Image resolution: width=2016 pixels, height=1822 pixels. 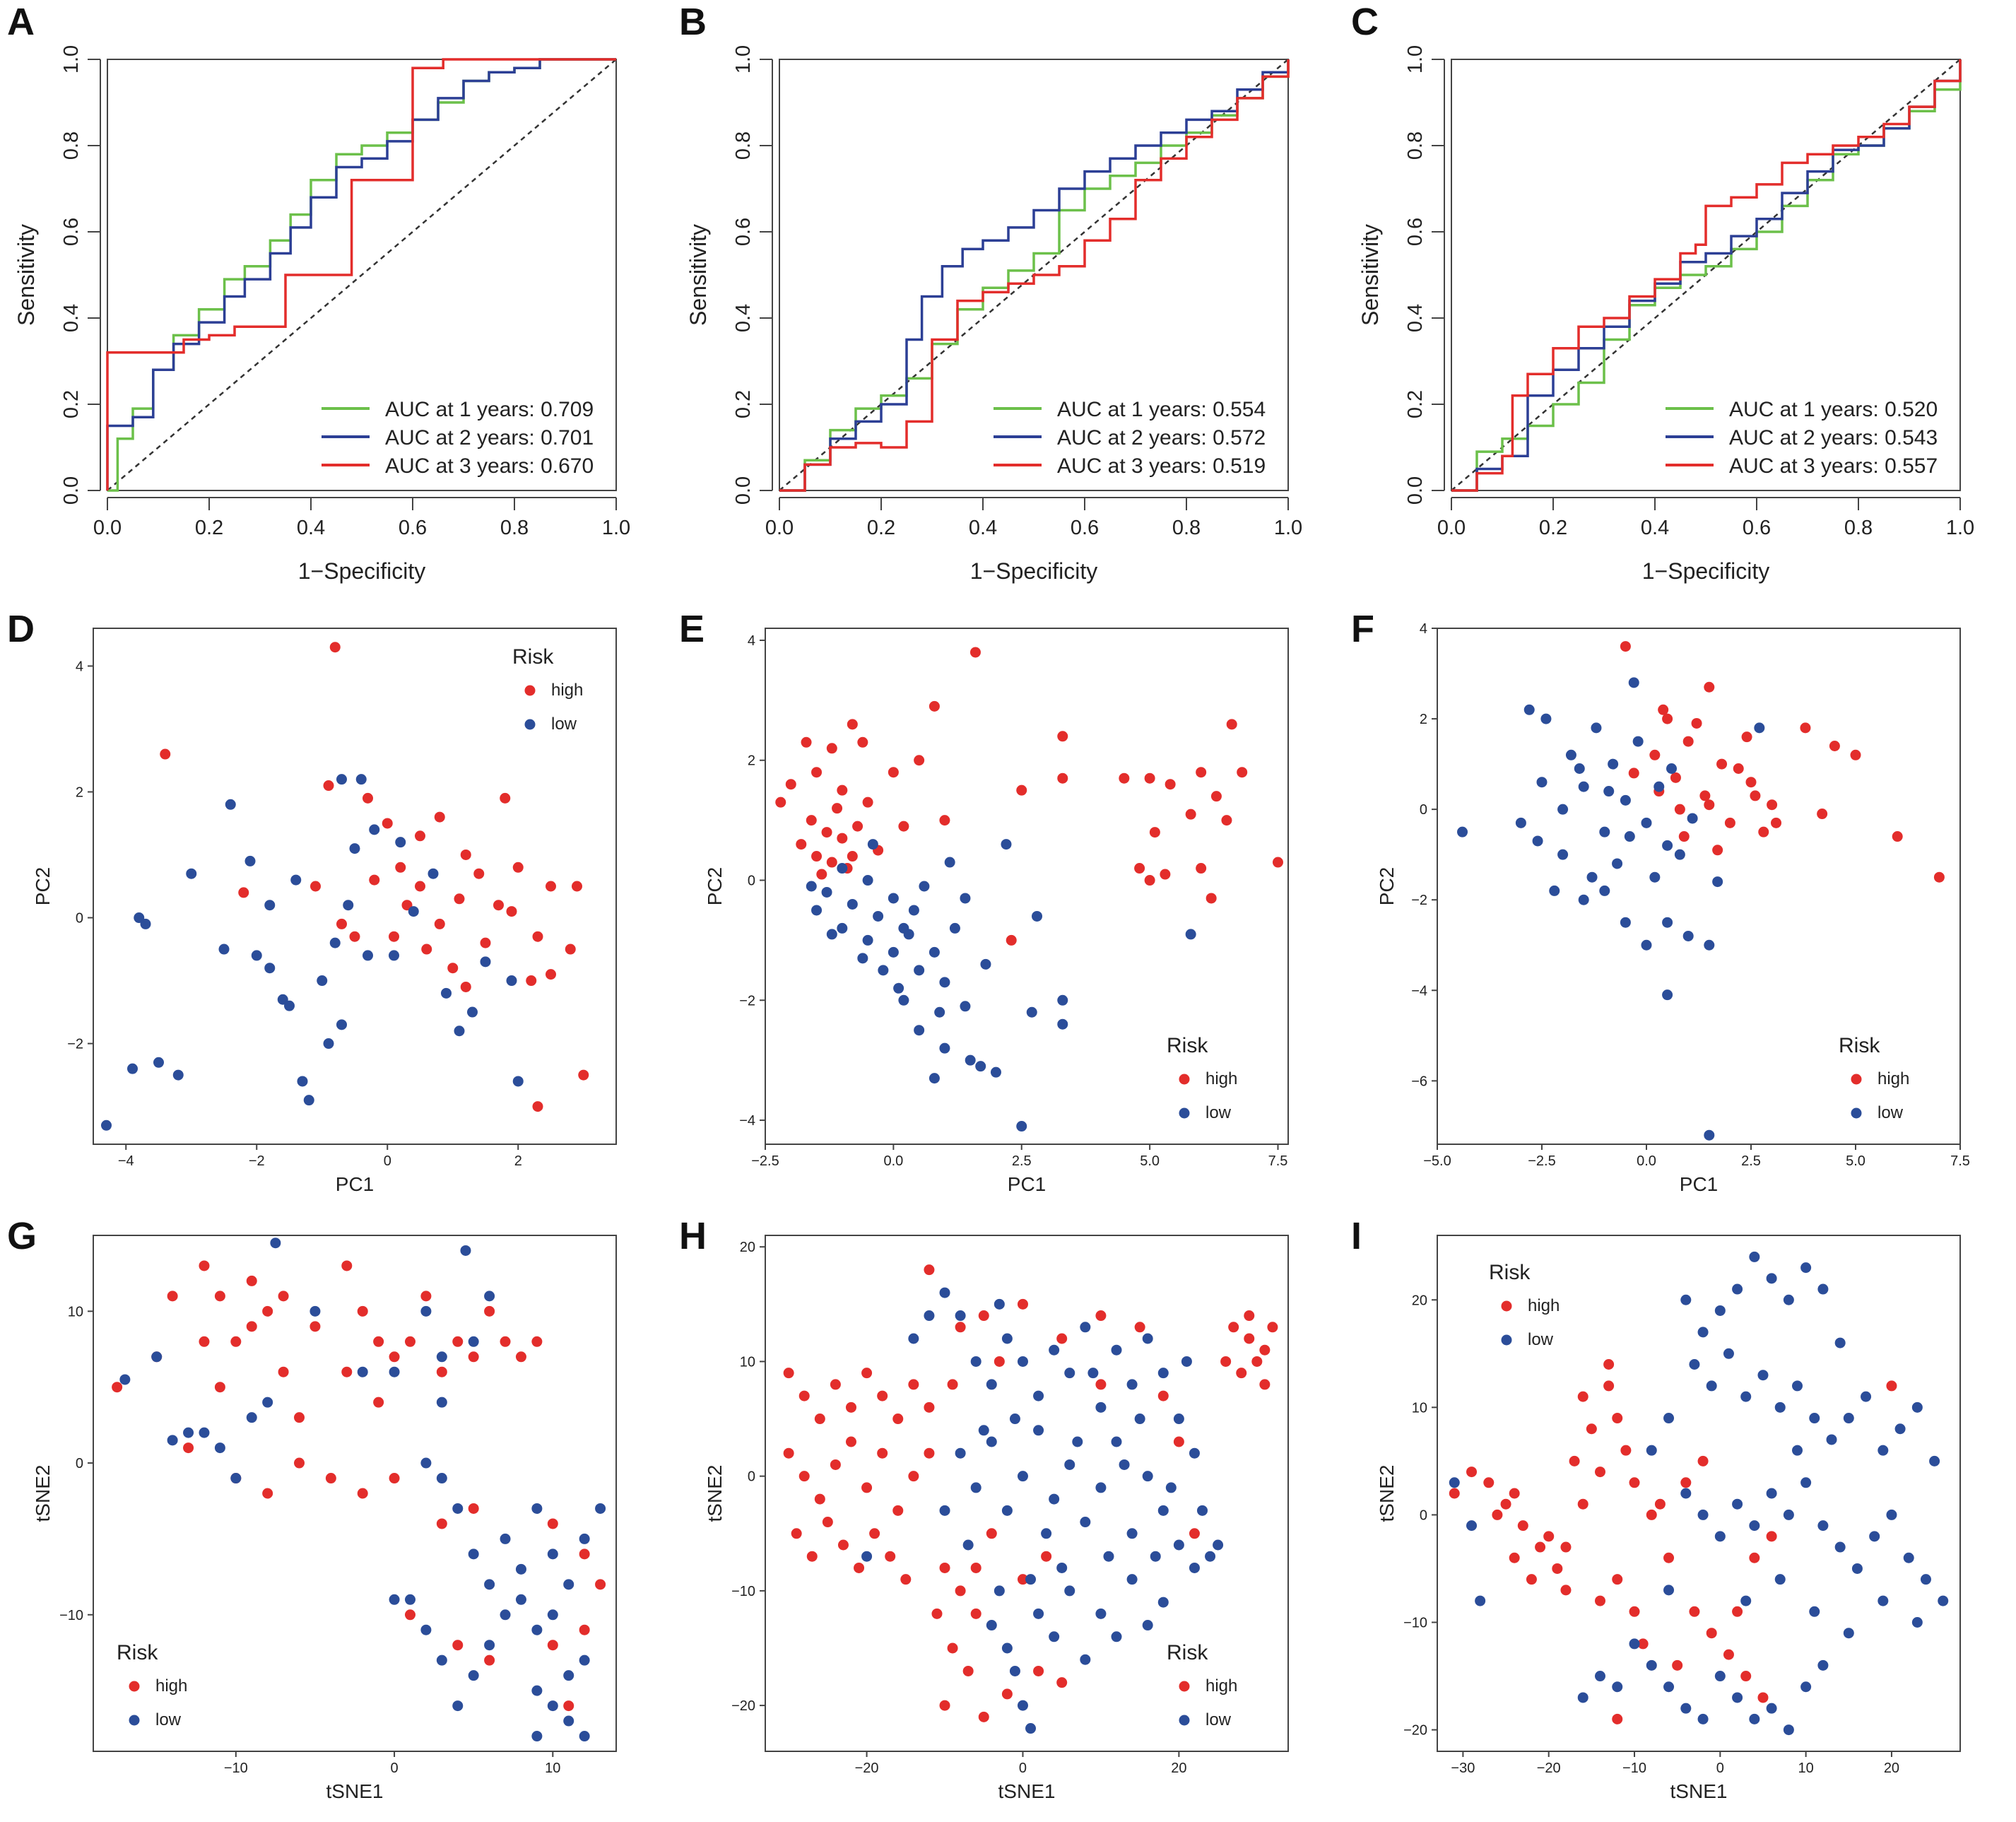 What do you see at coordinates (311, 528) in the screenshot?
I see `x-tick-label: 0.4` at bounding box center [311, 528].